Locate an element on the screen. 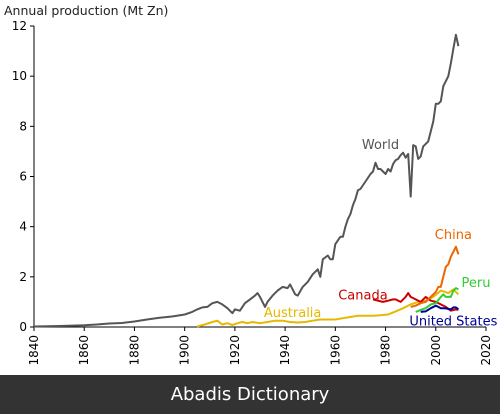 Image resolution: width=500 pixels, height=414 pixels. y-tick-label: 2 is located at coordinates (23, 277).